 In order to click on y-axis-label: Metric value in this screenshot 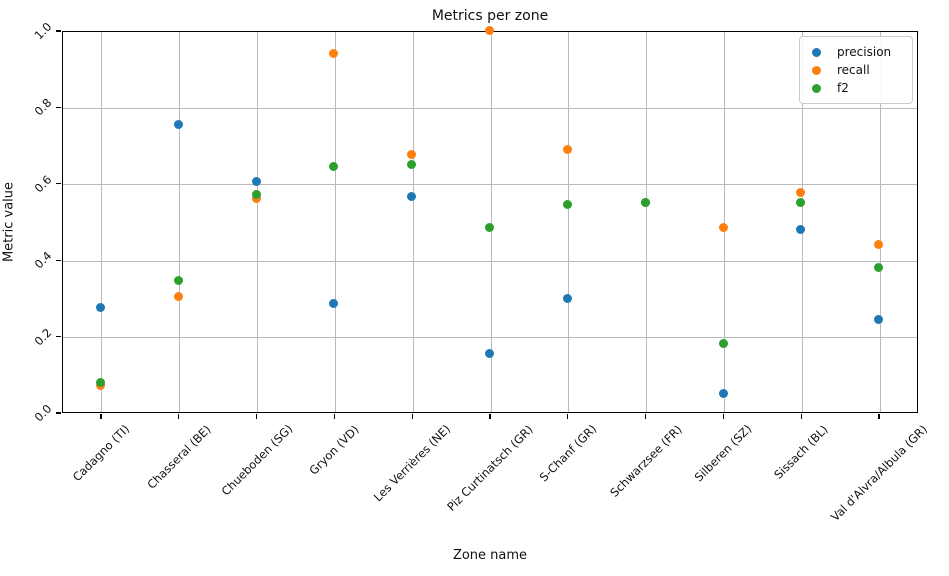, I will do `click(9, 222)`.